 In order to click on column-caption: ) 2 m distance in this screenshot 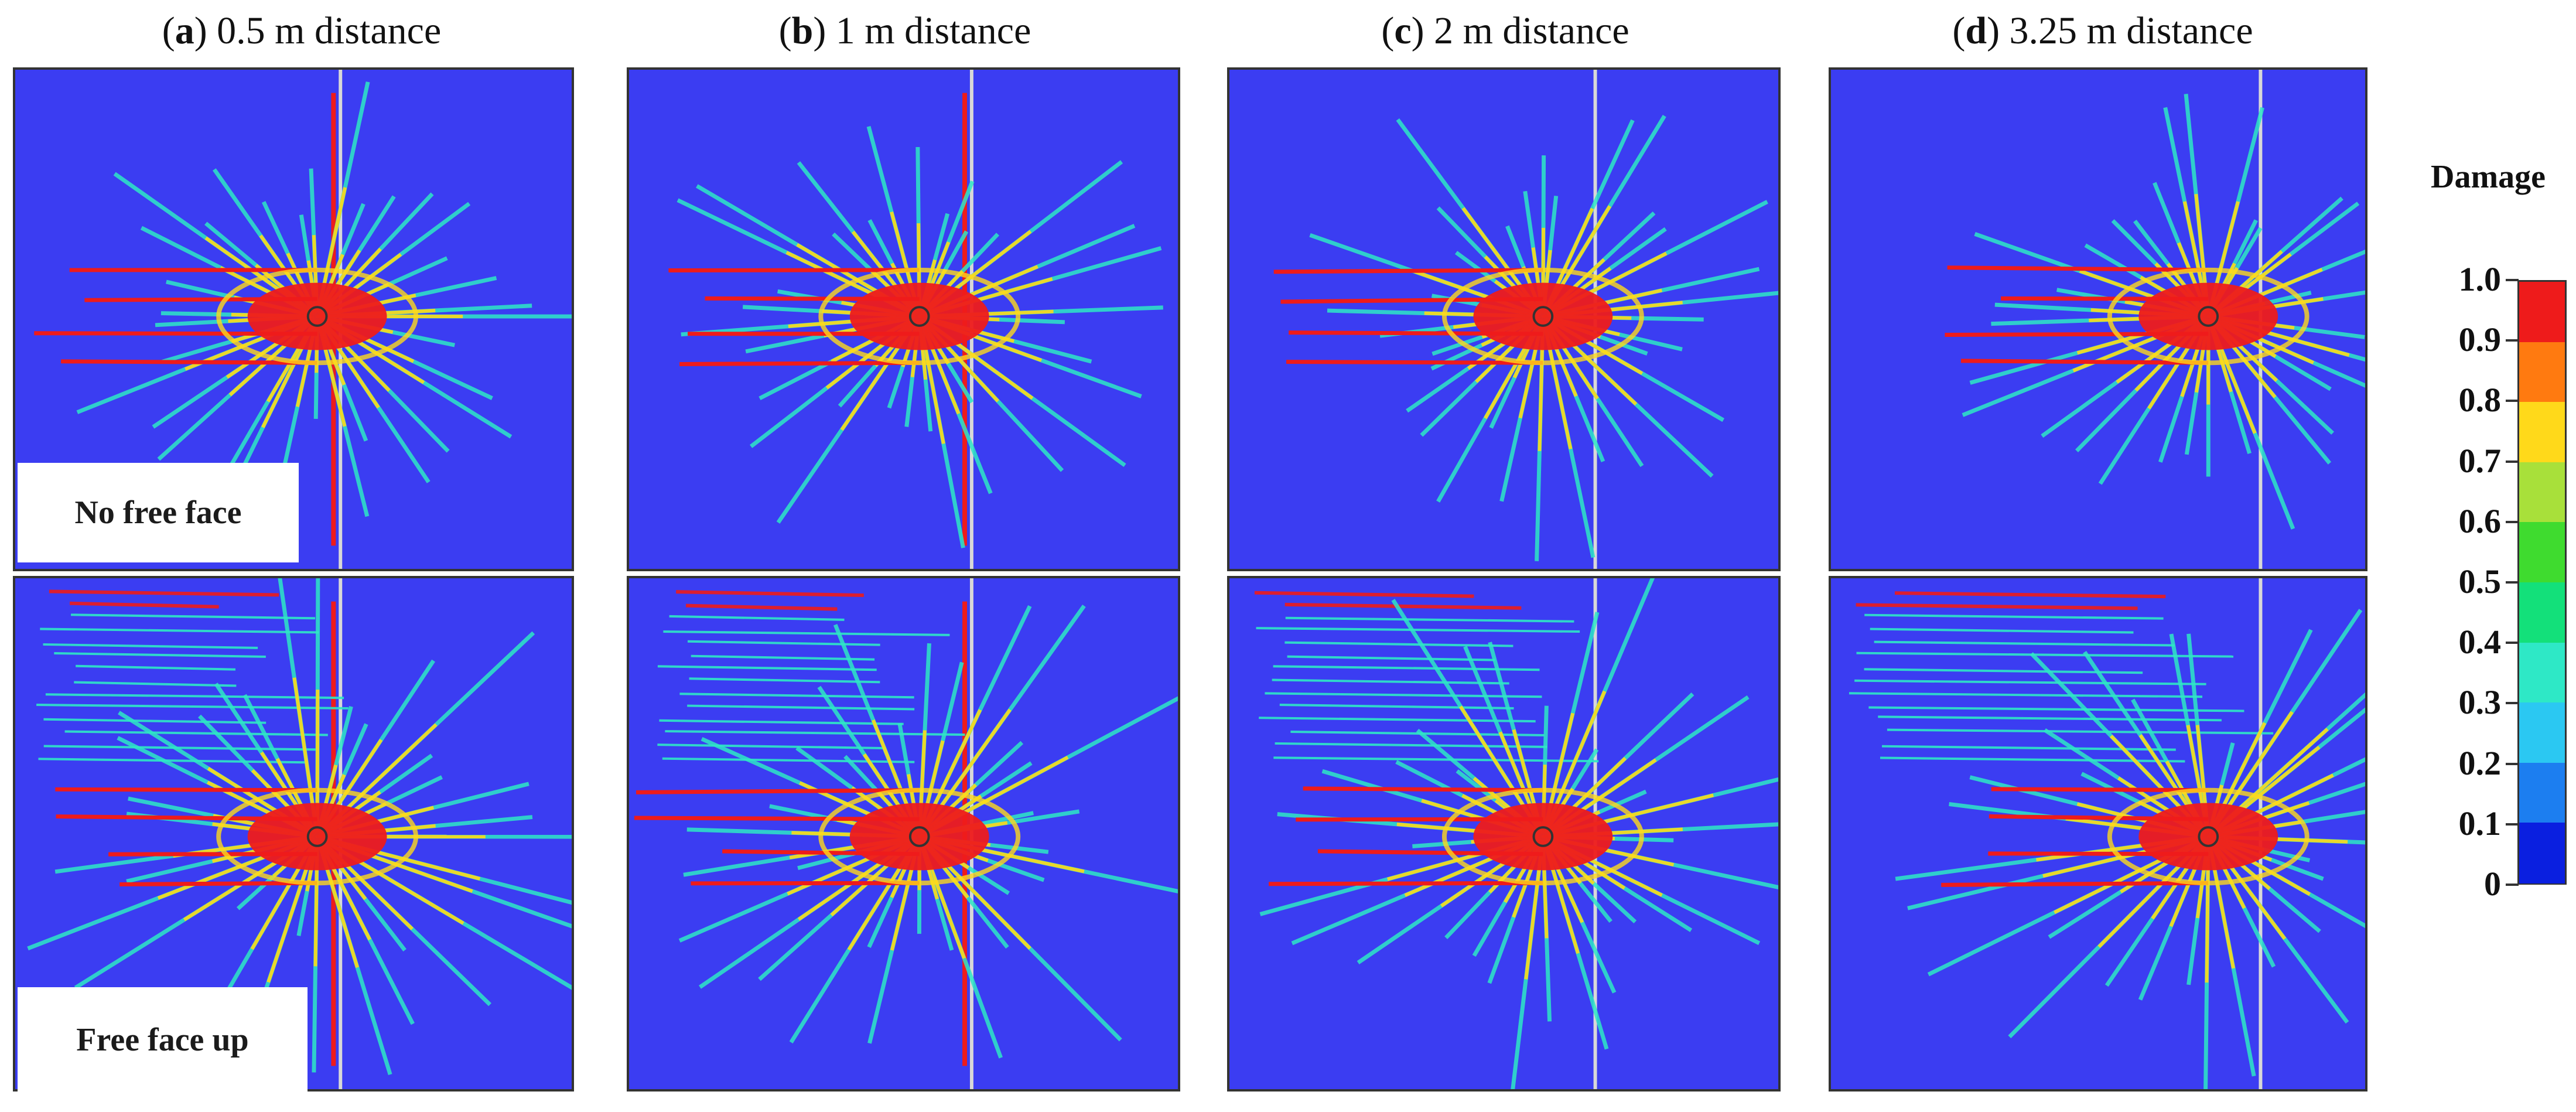, I will do `click(1520, 30)`.